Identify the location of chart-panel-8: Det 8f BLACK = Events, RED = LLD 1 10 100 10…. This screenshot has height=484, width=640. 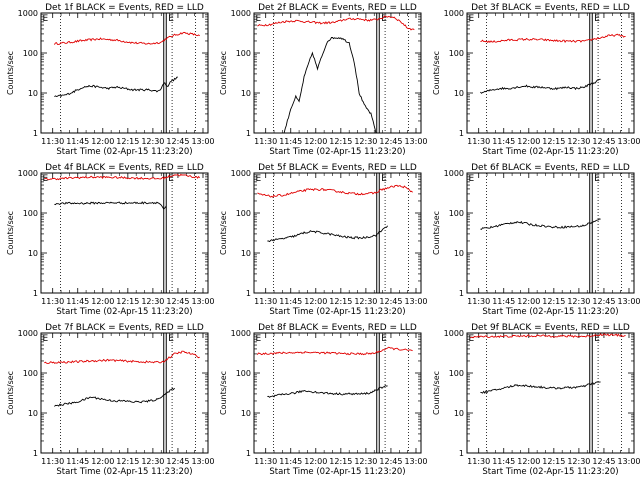
(323, 400).